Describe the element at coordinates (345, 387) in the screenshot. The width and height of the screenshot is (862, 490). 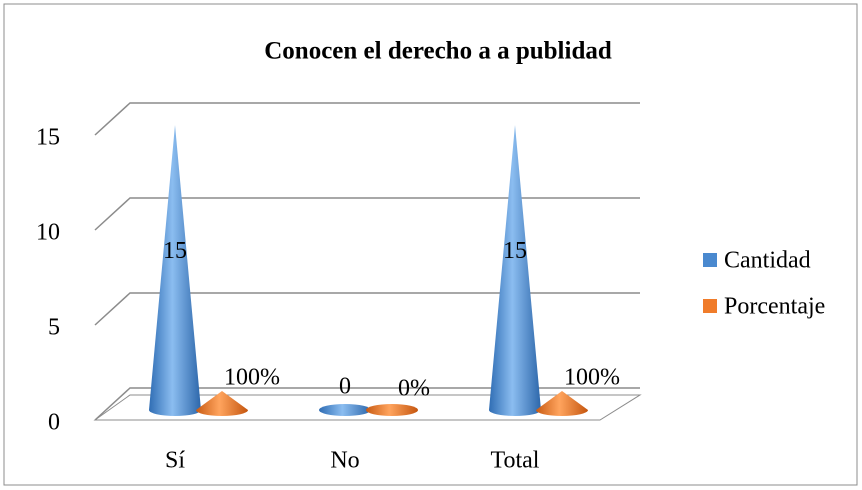
I see `data-label: 0` at that location.